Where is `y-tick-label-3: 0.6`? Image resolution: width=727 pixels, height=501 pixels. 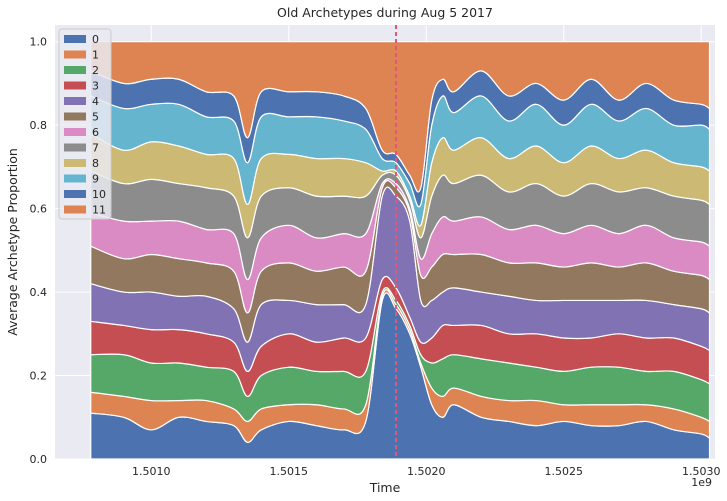
y-tick-label-3: 0.6 is located at coordinates (39, 209).